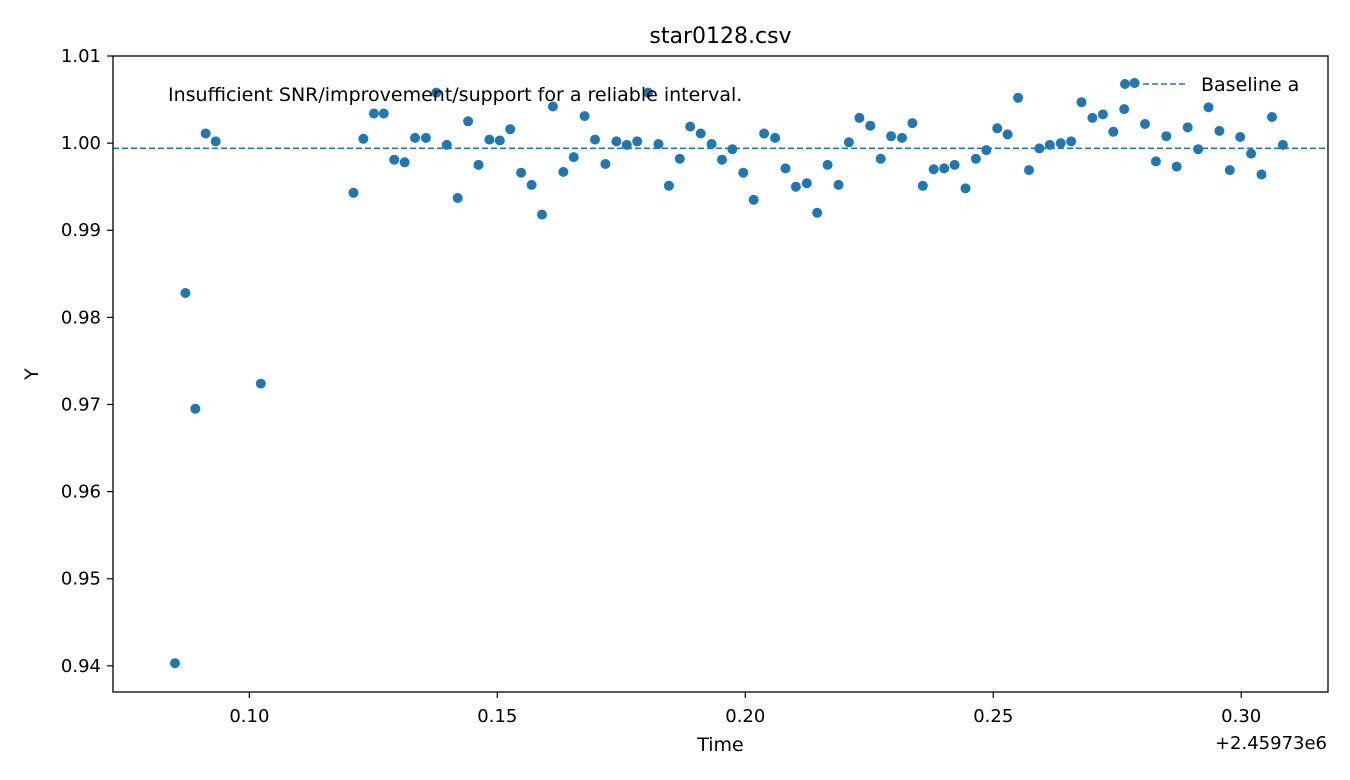 The image size is (1350, 780). What do you see at coordinates (81, 143) in the screenshot?
I see `y-tick-label: 1.00` at bounding box center [81, 143].